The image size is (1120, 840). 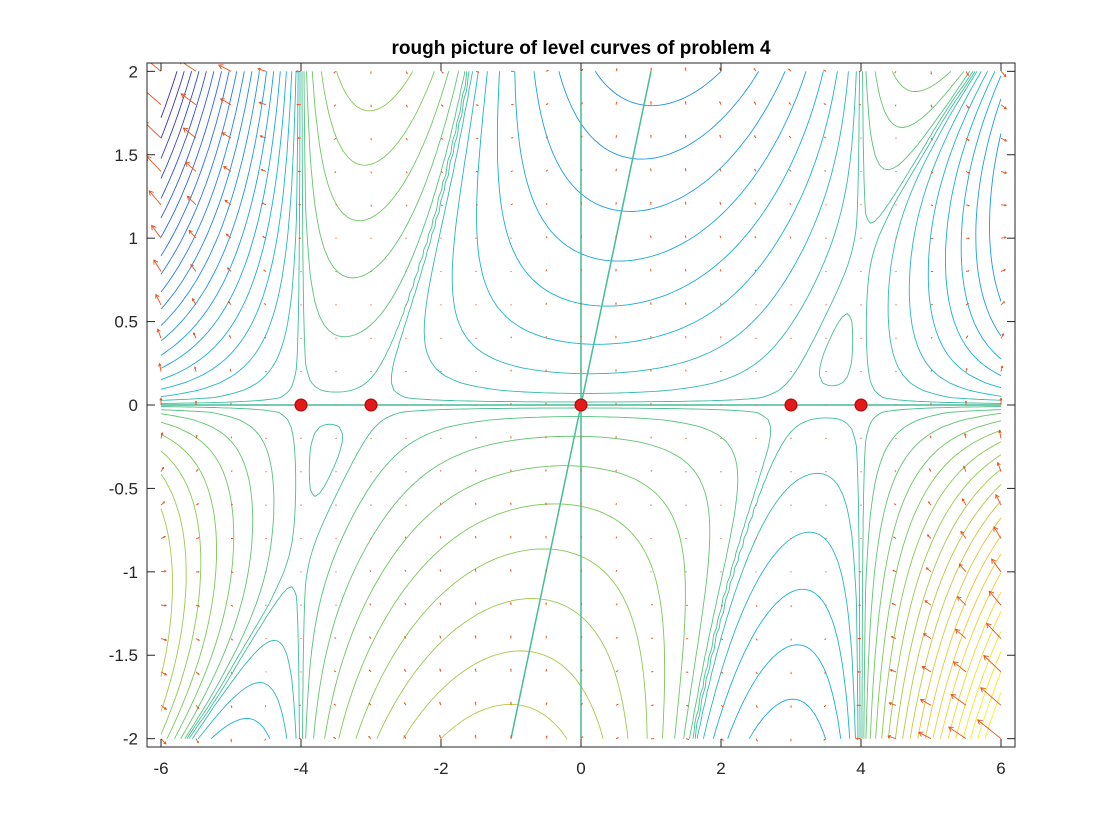 What do you see at coordinates (133, 71) in the screenshot?
I see `y-tick-label: 2` at bounding box center [133, 71].